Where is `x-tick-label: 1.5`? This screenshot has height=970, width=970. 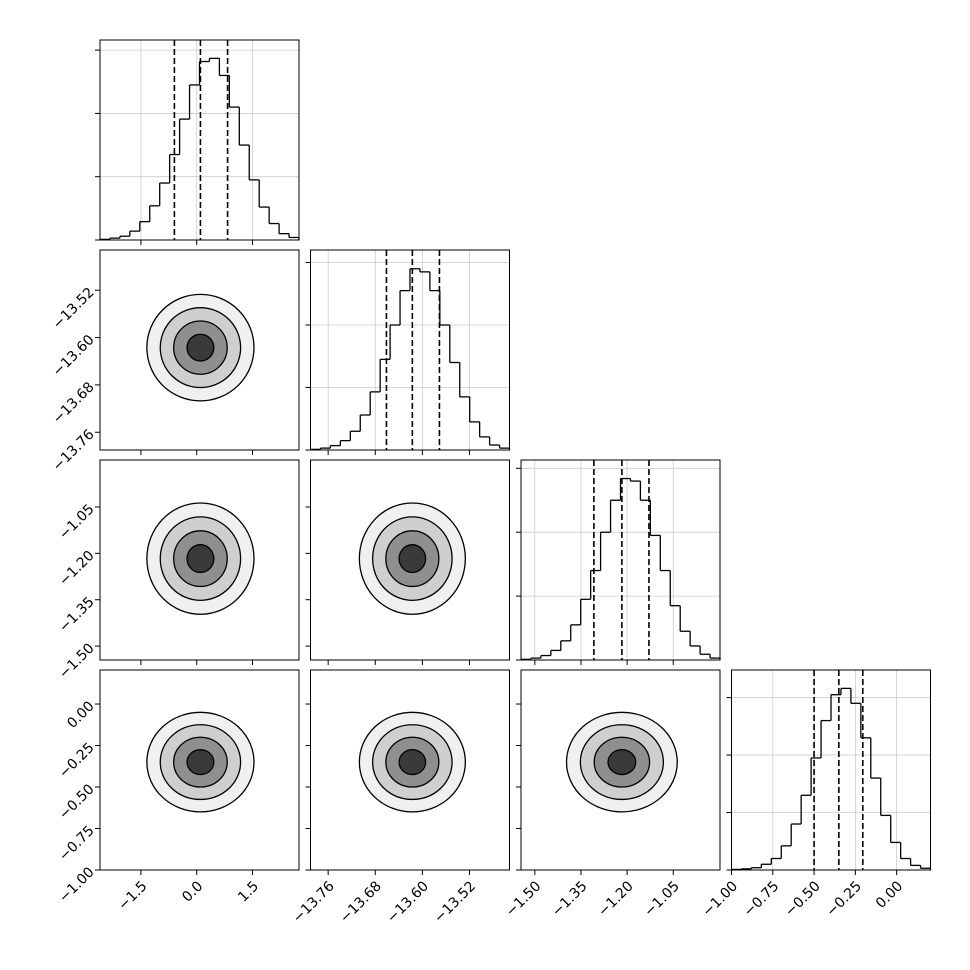
x-tick-label: 1.5 is located at coordinates (248, 891).